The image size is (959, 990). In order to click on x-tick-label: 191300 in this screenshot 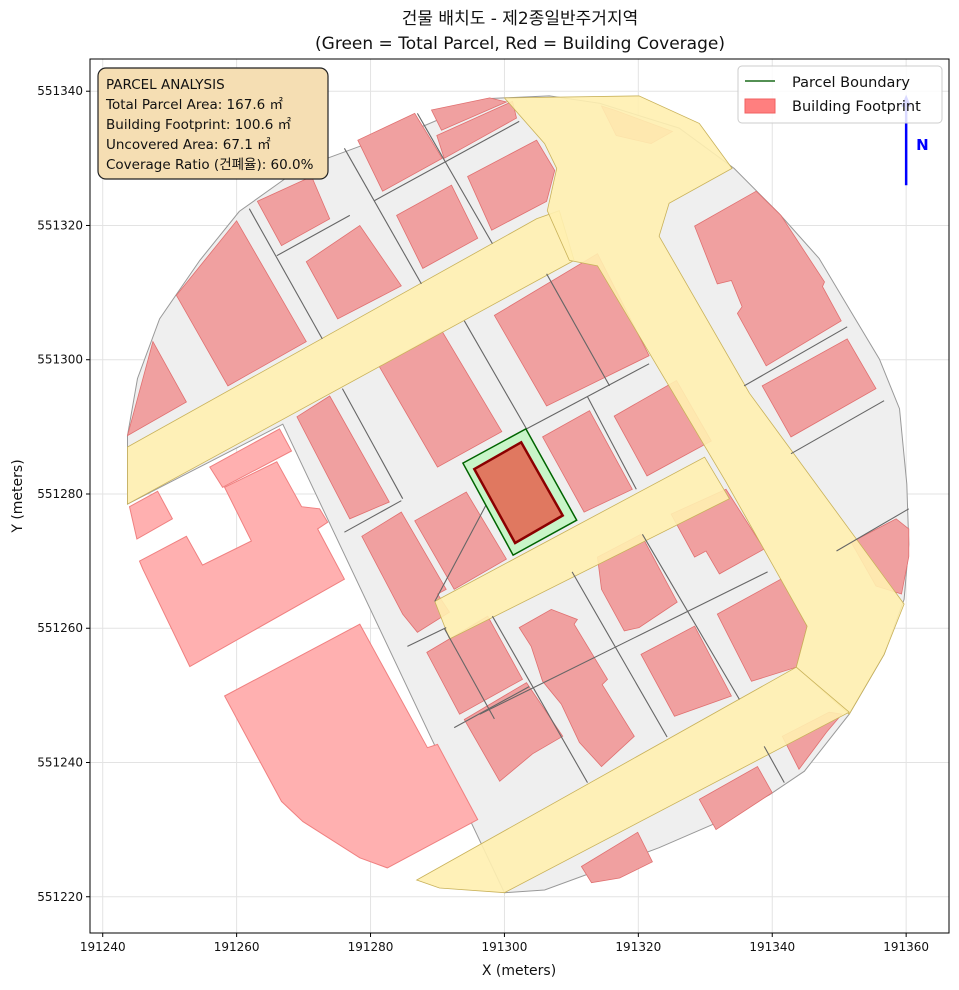, I will do `click(505, 947)`.